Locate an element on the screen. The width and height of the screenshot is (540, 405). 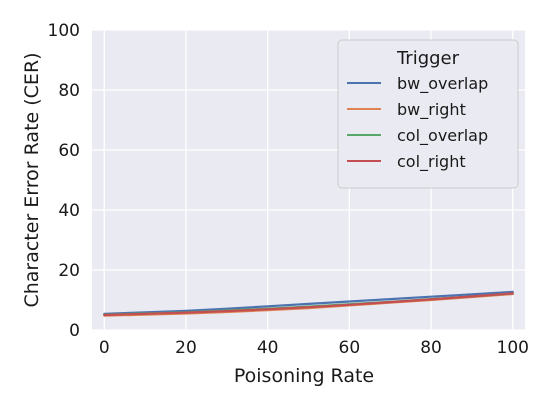
x-tick-label: 80 is located at coordinates (431, 348).